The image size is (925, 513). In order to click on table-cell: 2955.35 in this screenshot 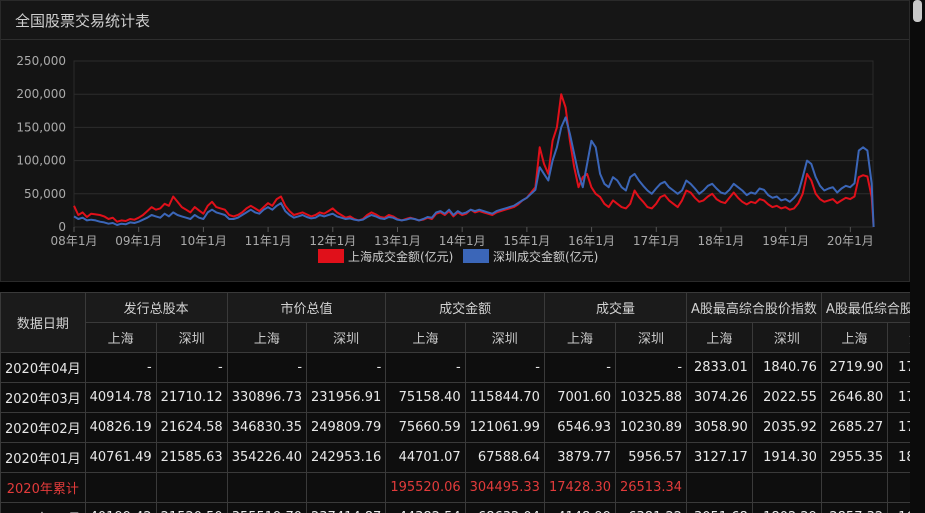, I will do `click(854, 457)`.